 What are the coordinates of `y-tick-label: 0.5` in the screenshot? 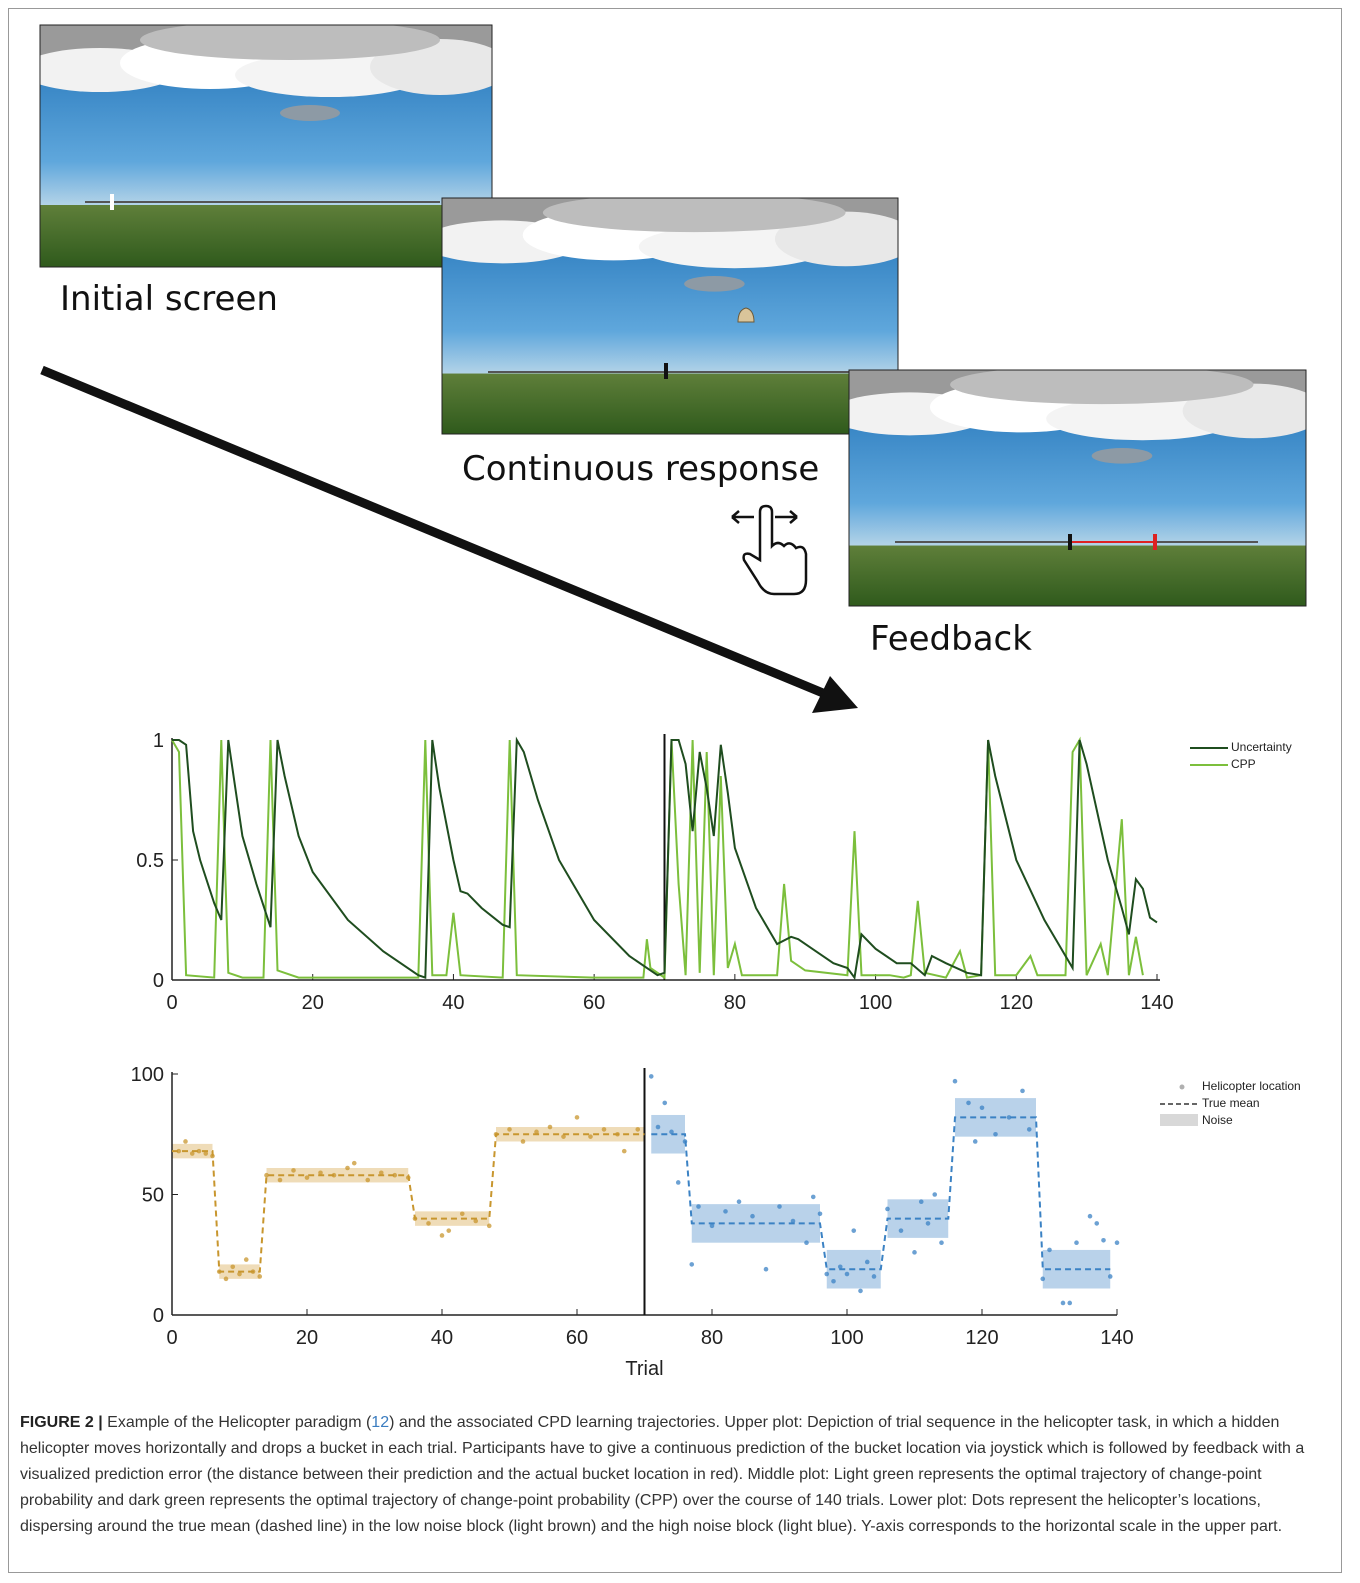 It's located at (150, 861).